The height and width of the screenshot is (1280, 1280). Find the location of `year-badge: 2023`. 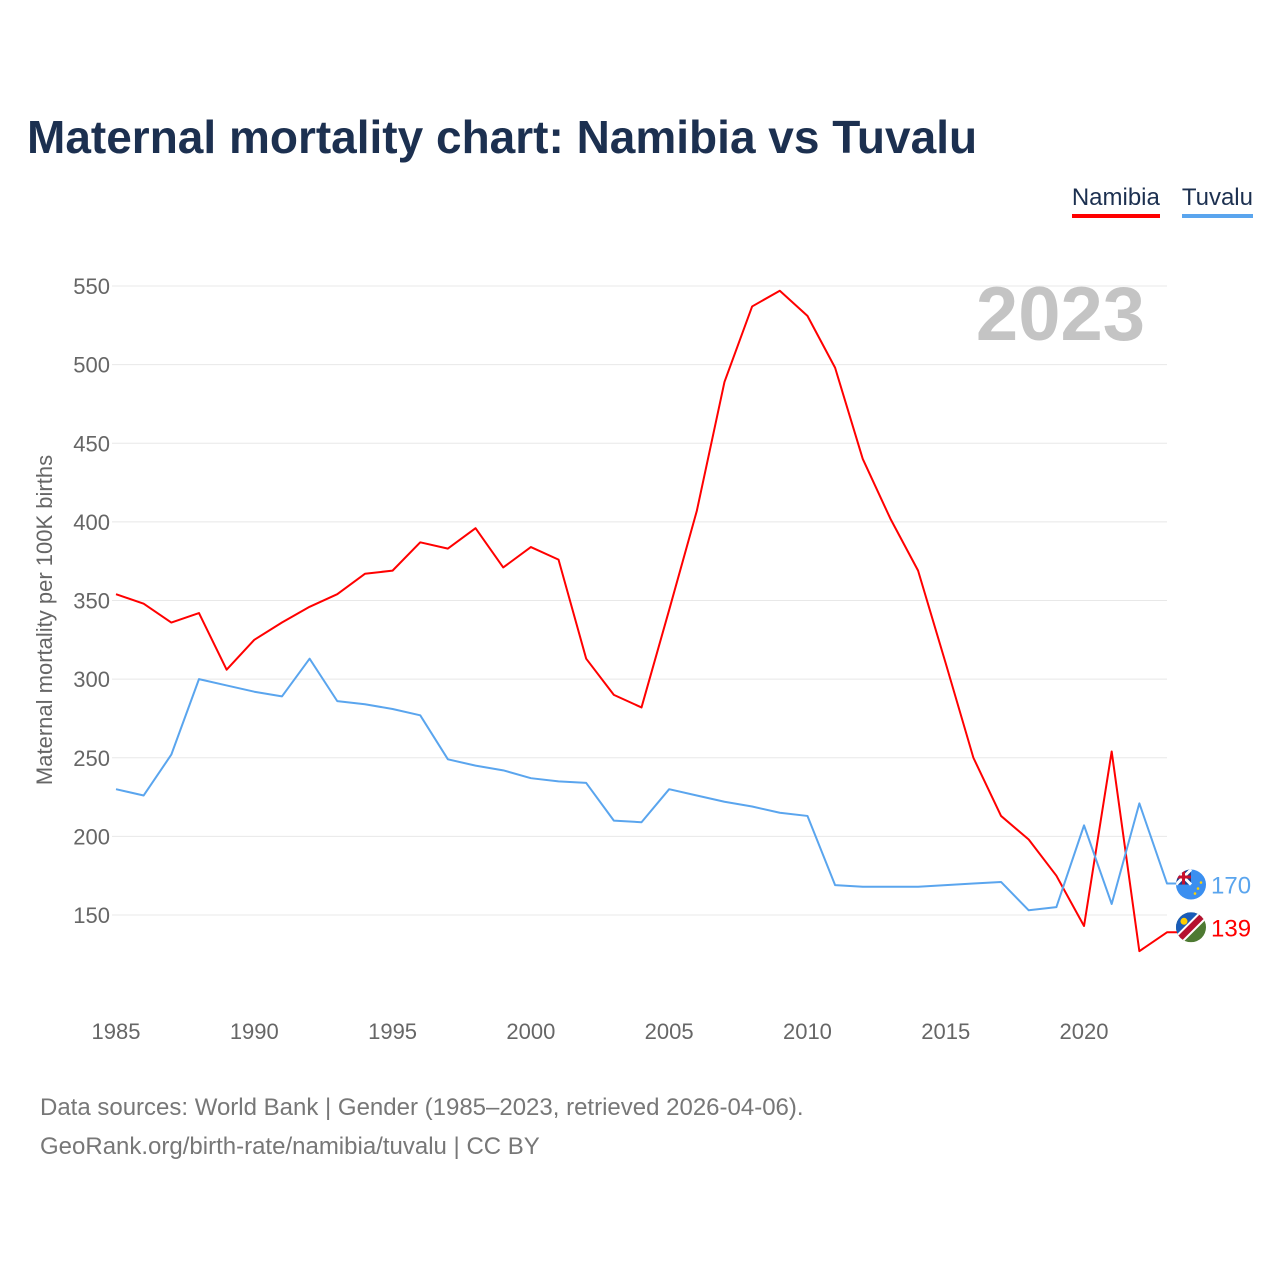

year-badge: 2023 is located at coordinates (1060, 314).